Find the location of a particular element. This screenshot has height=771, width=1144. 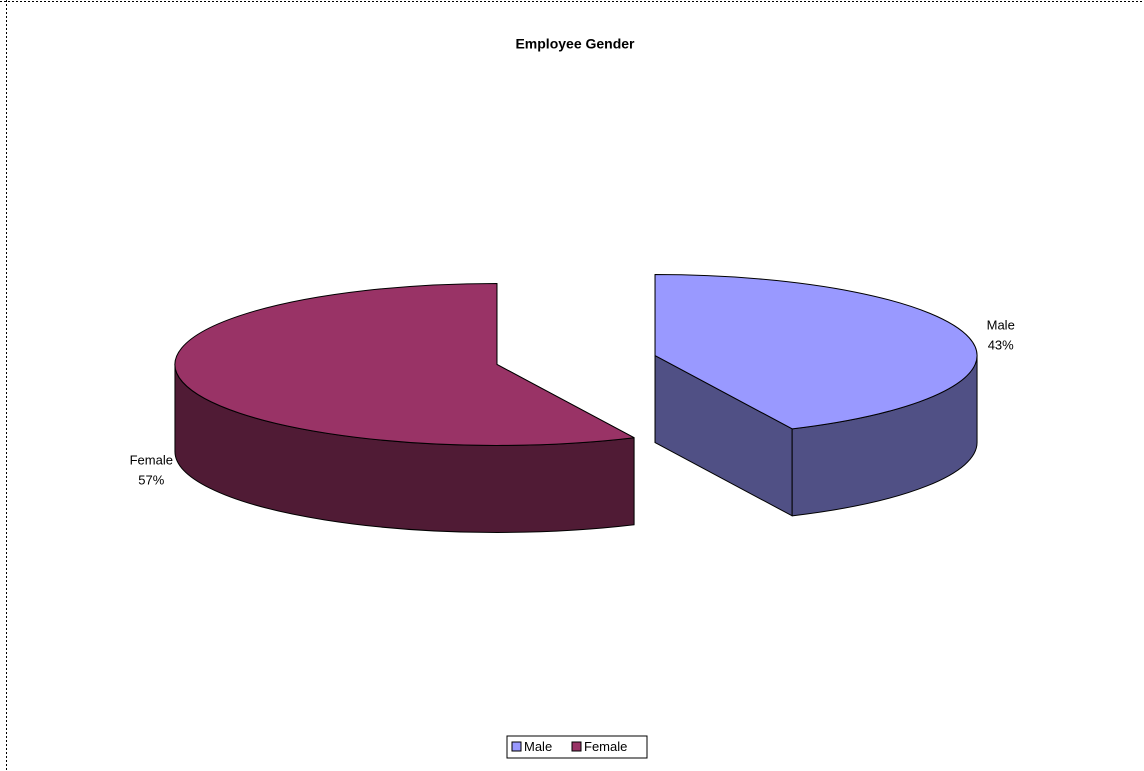

chart-title: Employee Gender is located at coordinates (575, 44).